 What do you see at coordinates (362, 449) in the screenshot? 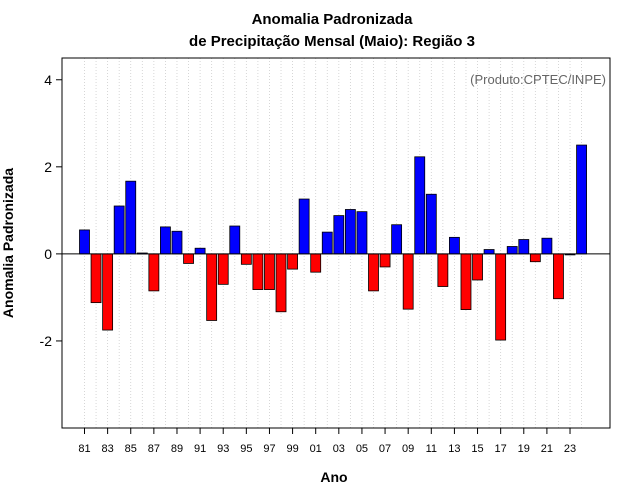
I see `x-tick-label: 05` at bounding box center [362, 449].